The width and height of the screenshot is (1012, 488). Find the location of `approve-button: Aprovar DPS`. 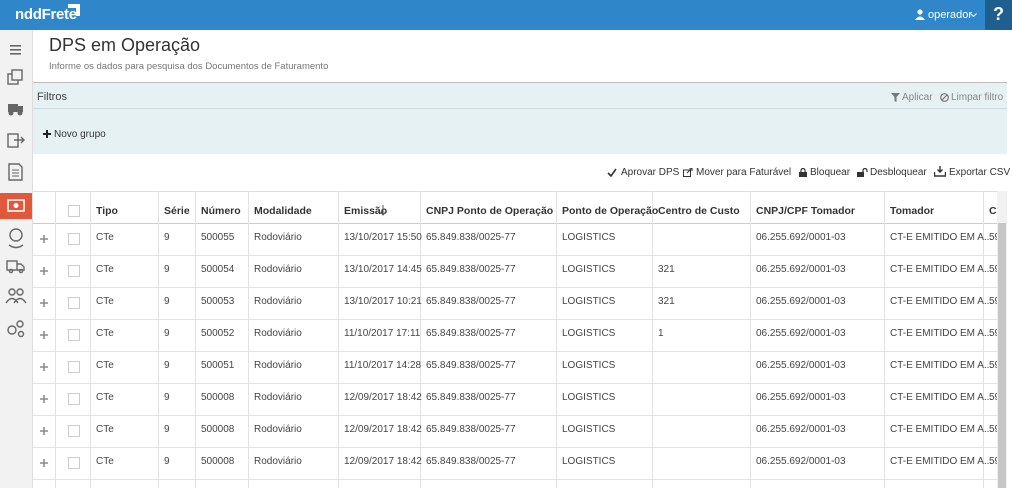

approve-button: Aprovar DPS is located at coordinates (650, 172).